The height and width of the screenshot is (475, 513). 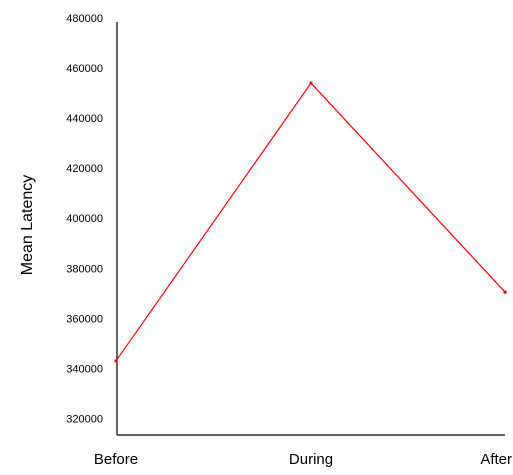 I want to click on y-tick-label: 440000, so click(x=84, y=119).